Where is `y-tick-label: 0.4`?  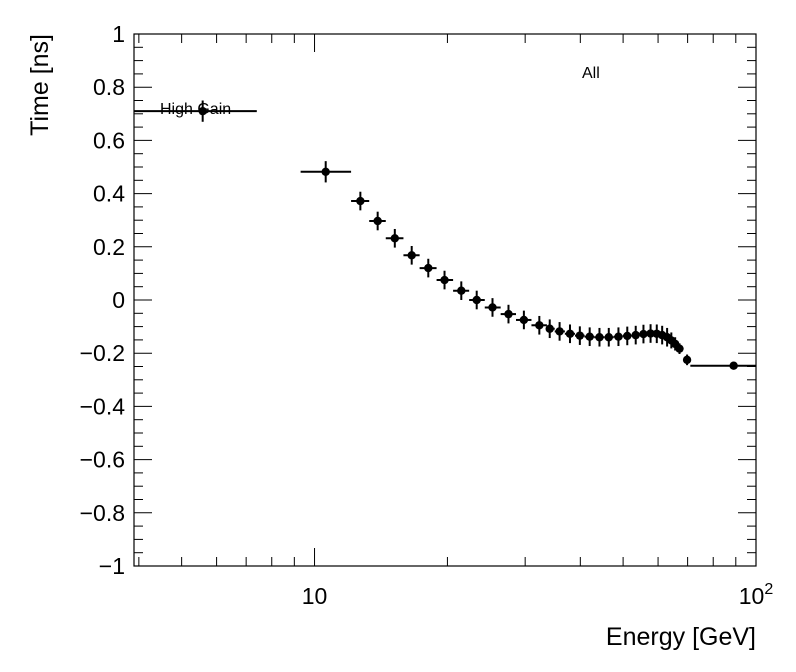
y-tick-label: 0.4 is located at coordinates (109, 194).